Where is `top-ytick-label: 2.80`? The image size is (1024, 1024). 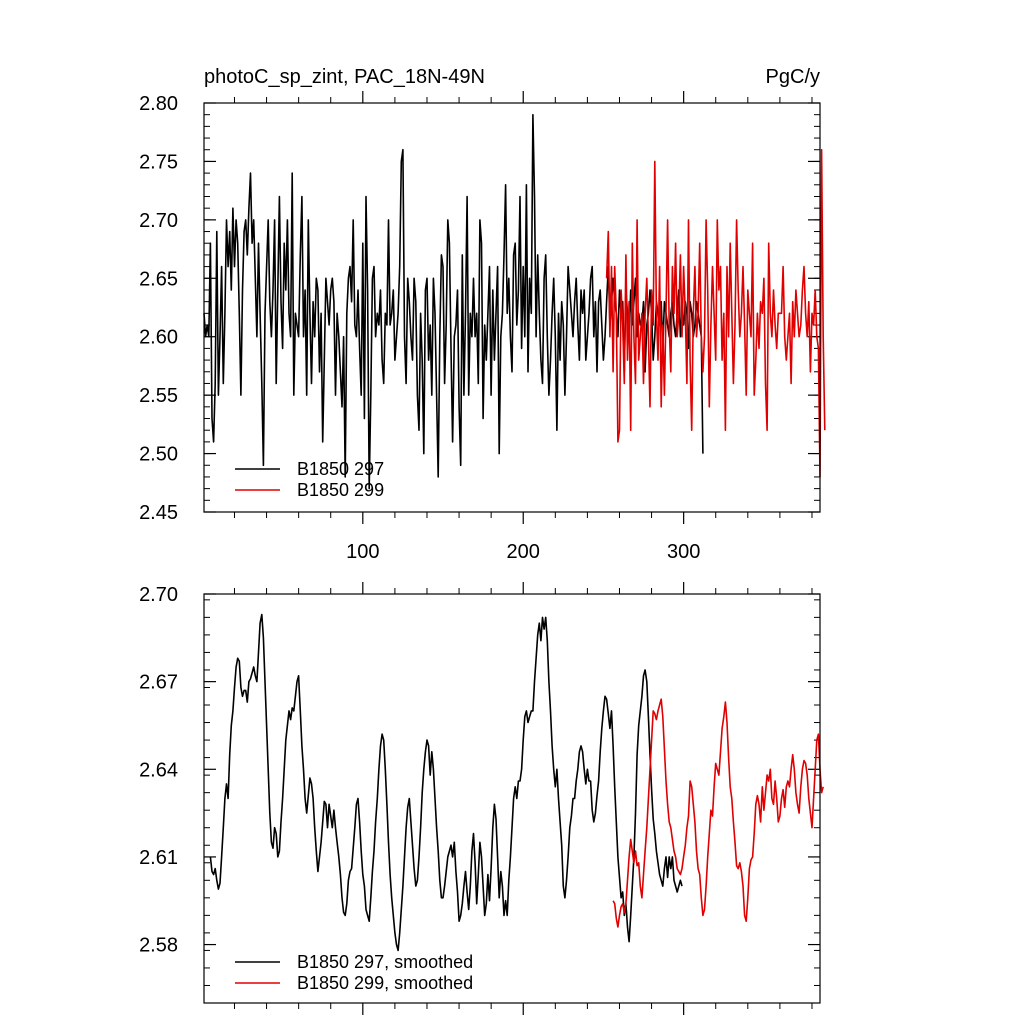 top-ytick-label: 2.80 is located at coordinates (158, 104).